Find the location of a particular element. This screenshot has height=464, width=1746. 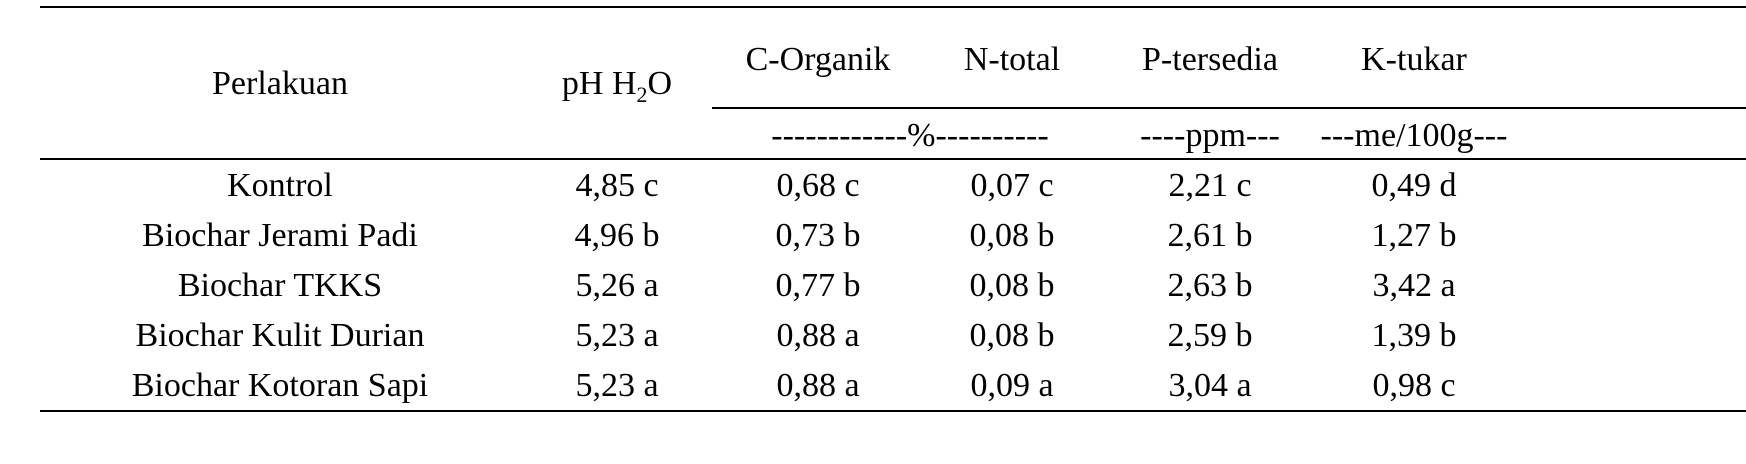

table-bottom-rule is located at coordinates (893, 411).